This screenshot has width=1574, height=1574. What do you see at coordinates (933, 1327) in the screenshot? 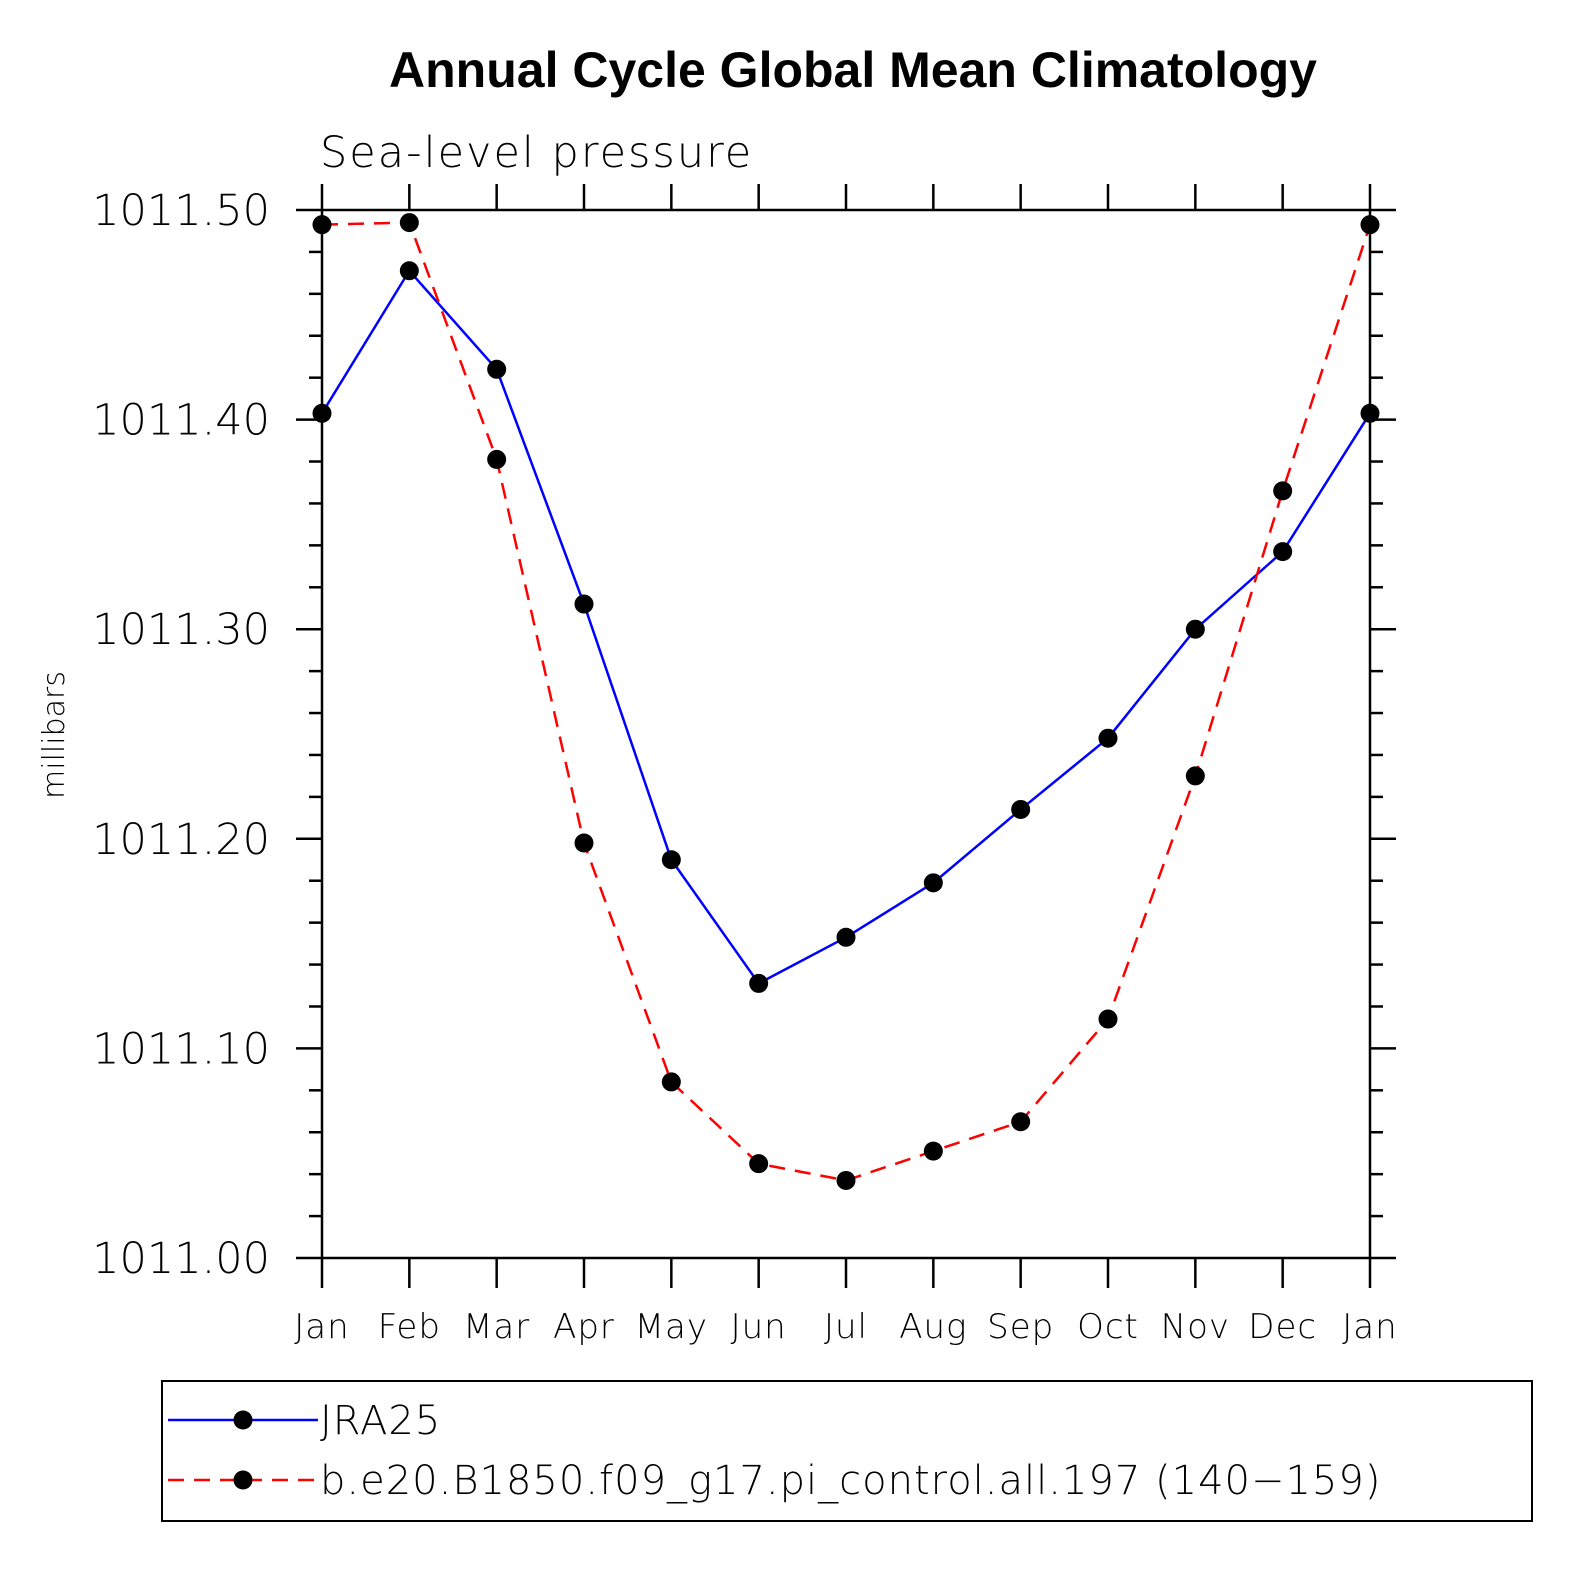
I see `x-tick-label: Aug` at bounding box center [933, 1327].